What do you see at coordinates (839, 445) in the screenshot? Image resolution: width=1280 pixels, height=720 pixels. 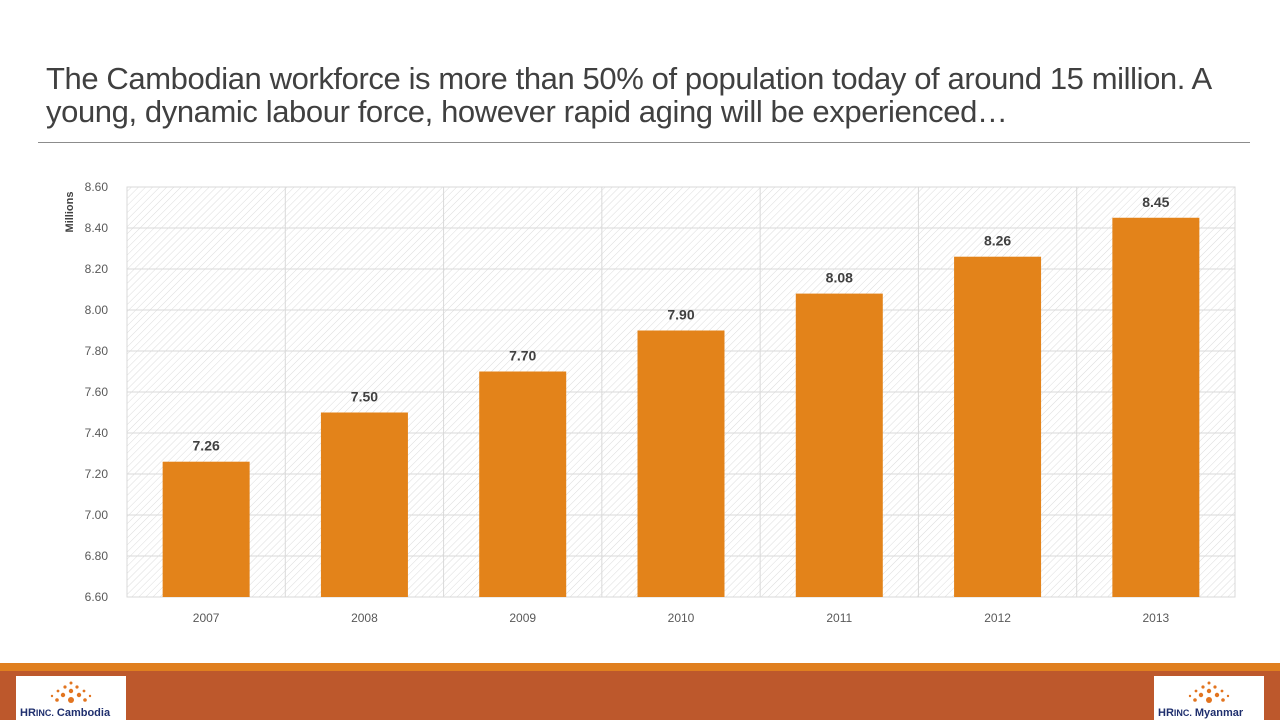 I see `bar-2011` at bounding box center [839, 445].